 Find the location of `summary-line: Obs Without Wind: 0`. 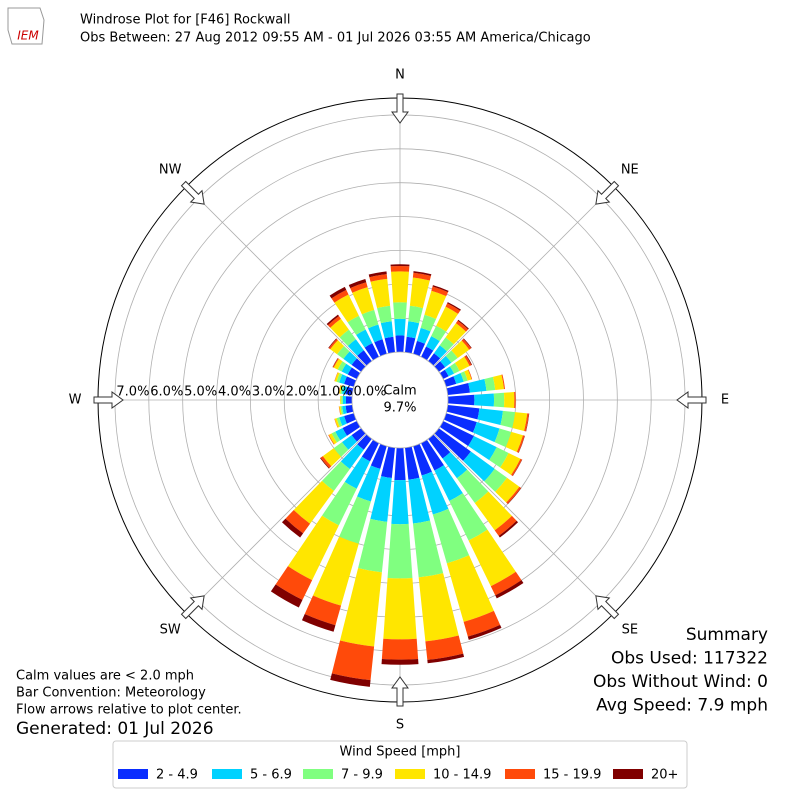

summary-line: Obs Without Wind: 0 is located at coordinates (680, 682).